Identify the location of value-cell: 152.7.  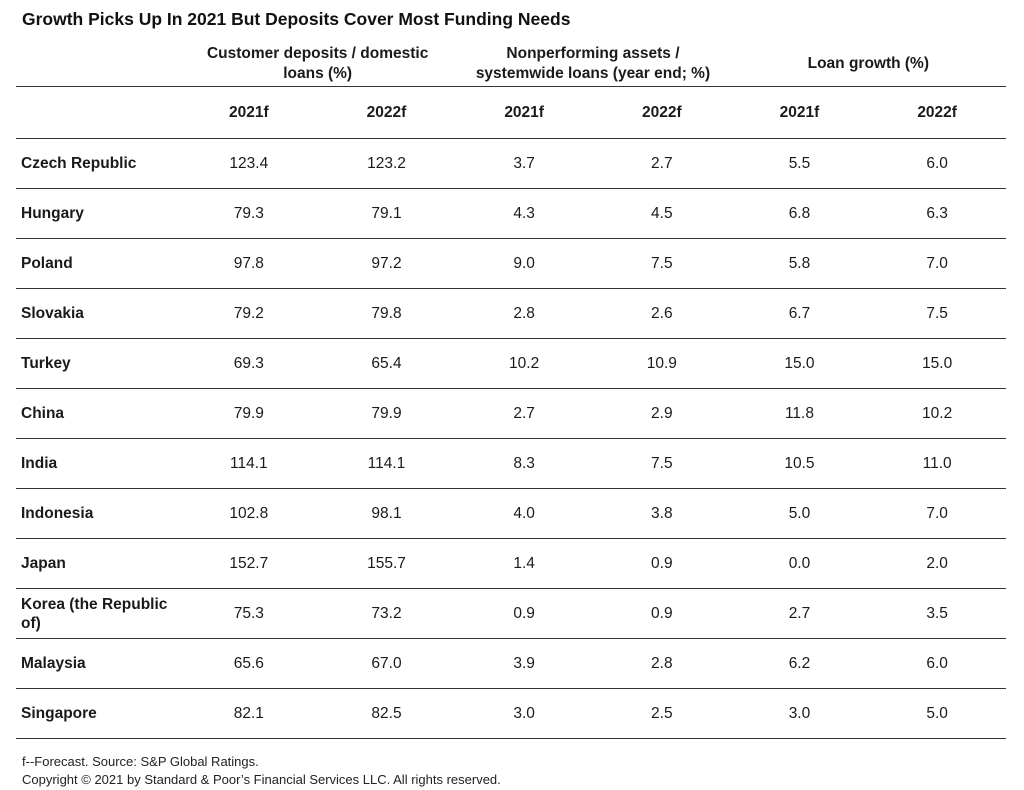
(249, 563).